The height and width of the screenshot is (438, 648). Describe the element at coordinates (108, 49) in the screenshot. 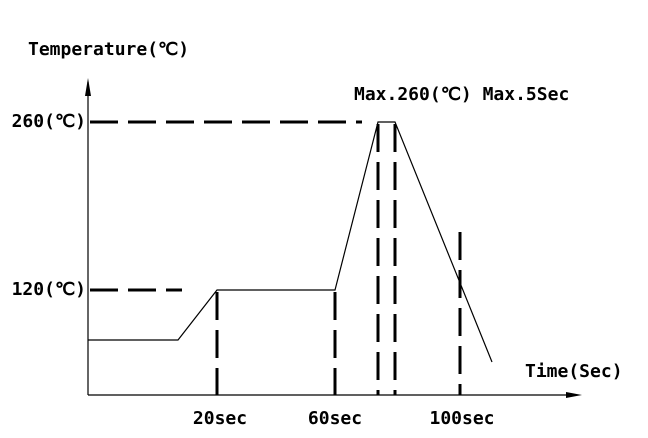

I see `y-axis-label: Temperature(℃)` at that location.